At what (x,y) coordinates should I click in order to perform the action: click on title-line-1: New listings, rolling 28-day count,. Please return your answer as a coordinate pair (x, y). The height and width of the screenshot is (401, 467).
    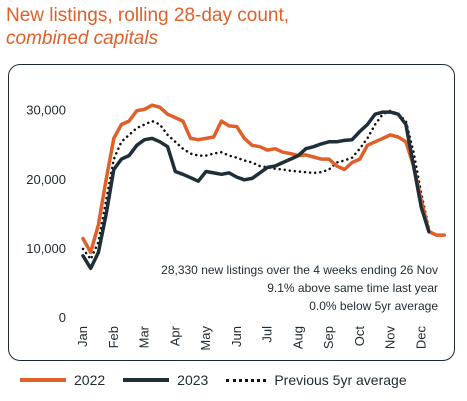
    Looking at the image, I should click on (148, 15).